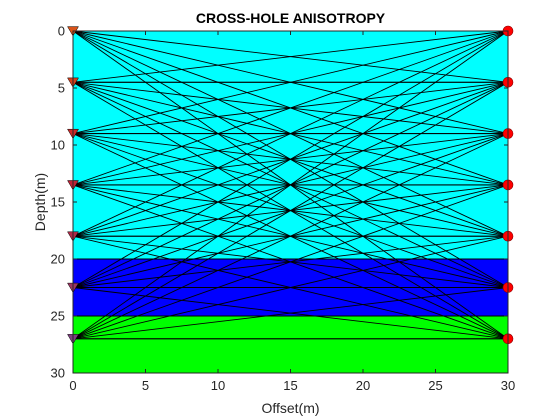 Image resolution: width=560 pixels, height=420 pixels. What do you see at coordinates (72, 385) in the screenshot?
I see `x-tick-label-0: 0` at bounding box center [72, 385].